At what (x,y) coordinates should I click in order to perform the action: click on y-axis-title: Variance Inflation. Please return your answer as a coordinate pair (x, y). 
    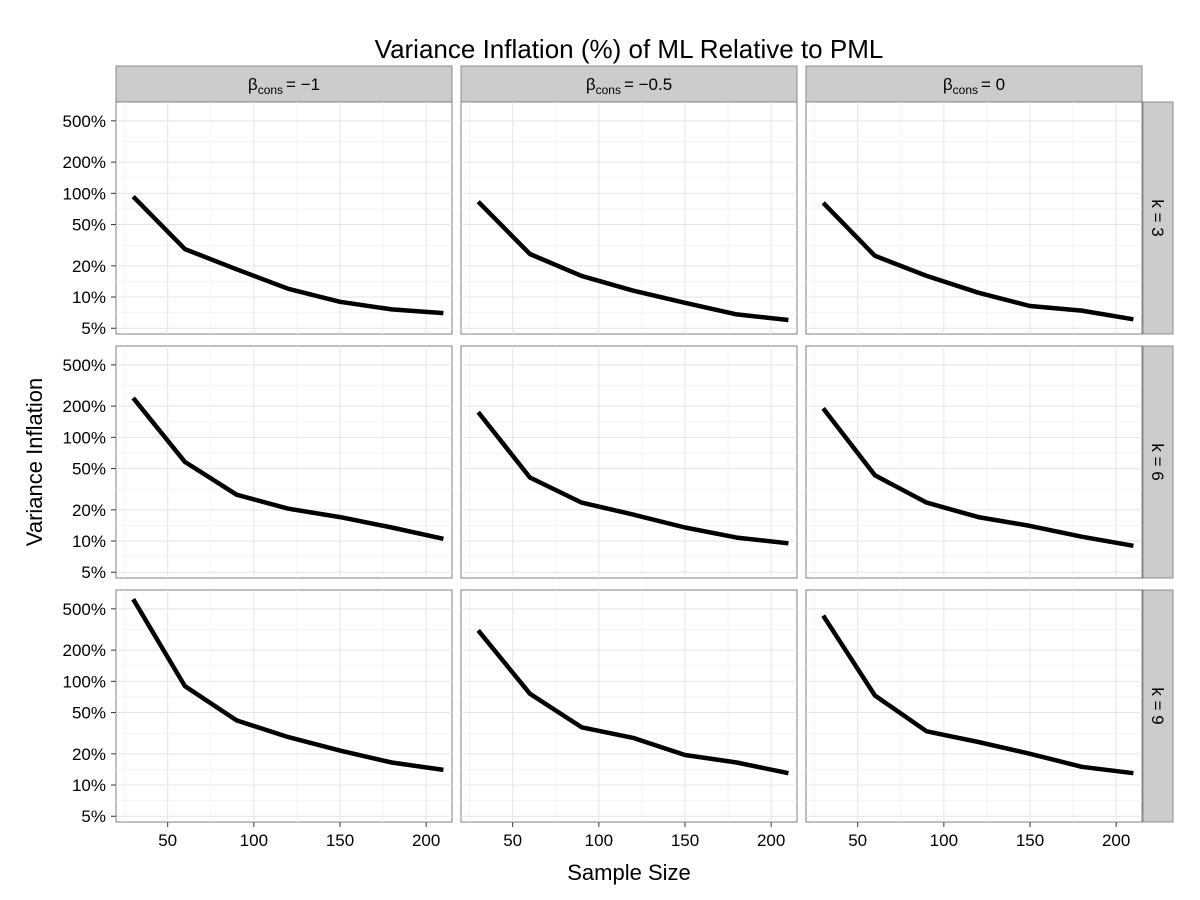
    Looking at the image, I should click on (34, 462).